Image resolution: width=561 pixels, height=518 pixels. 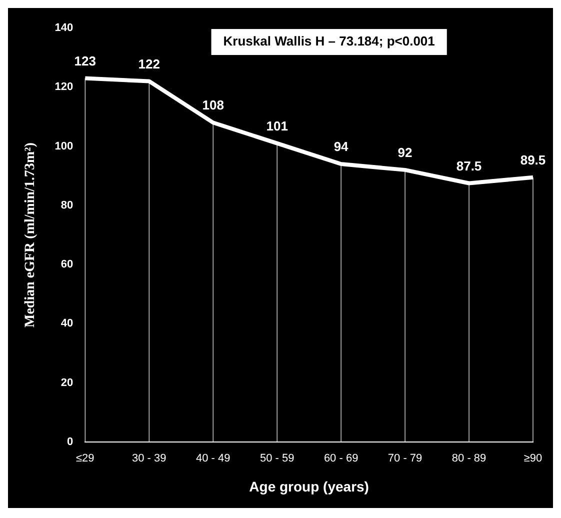 What do you see at coordinates (64, 87) in the screenshot?
I see `y-tick-label: 120` at bounding box center [64, 87].